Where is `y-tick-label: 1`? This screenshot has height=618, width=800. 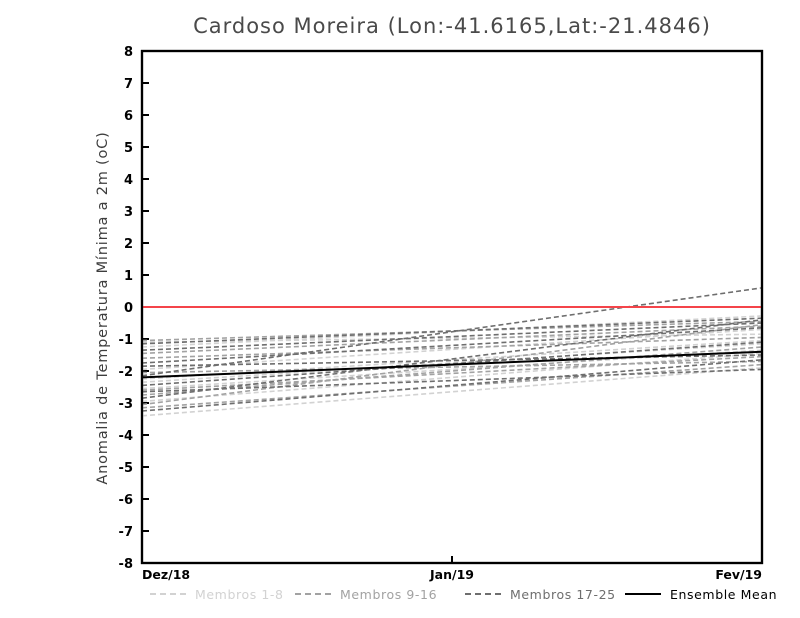
y-tick-label: 1 is located at coordinates (128, 276).